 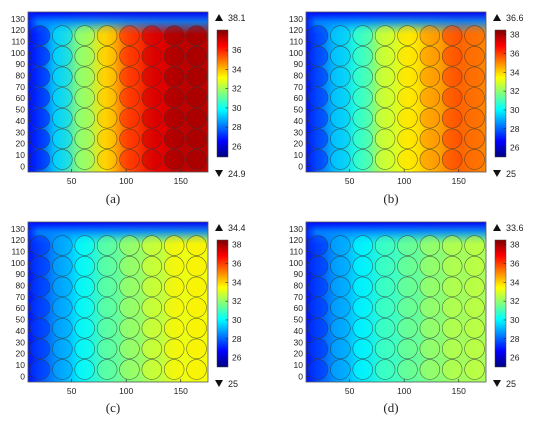 I want to click on colorbar-tick-label: 36, so click(x=515, y=264).